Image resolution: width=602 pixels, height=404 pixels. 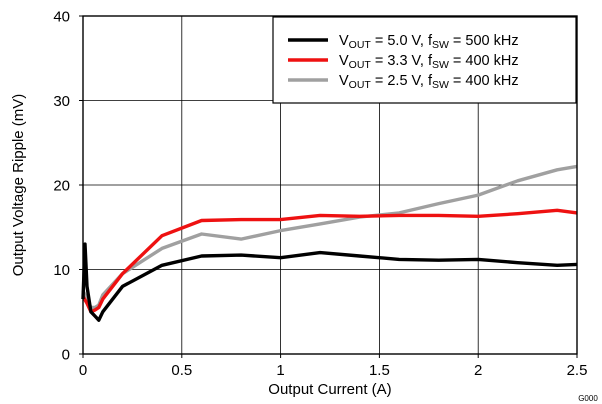 What do you see at coordinates (280, 370) in the screenshot?
I see `x-tick-label: 1` at bounding box center [280, 370].